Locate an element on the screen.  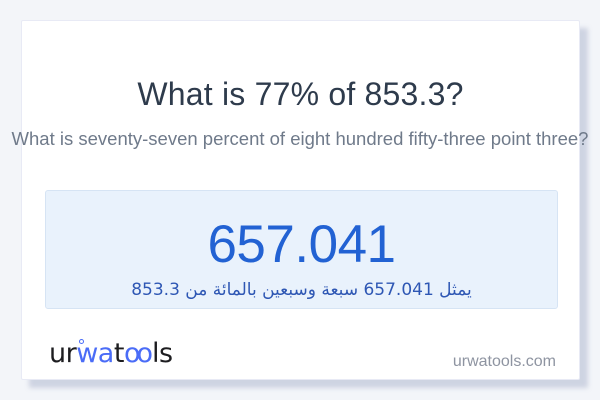
logo-segment-ur: ur is located at coordinates (63, 353).